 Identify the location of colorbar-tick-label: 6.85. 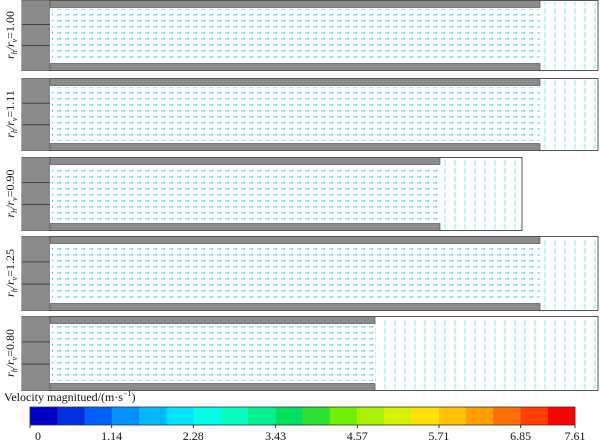
(520, 436).